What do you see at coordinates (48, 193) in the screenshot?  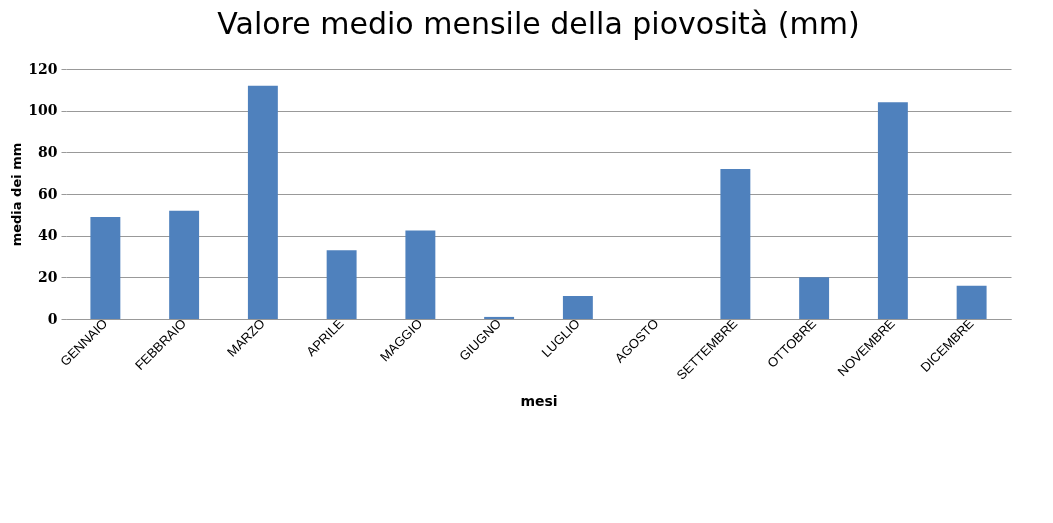 I see `y-tick-label: 60` at bounding box center [48, 193].